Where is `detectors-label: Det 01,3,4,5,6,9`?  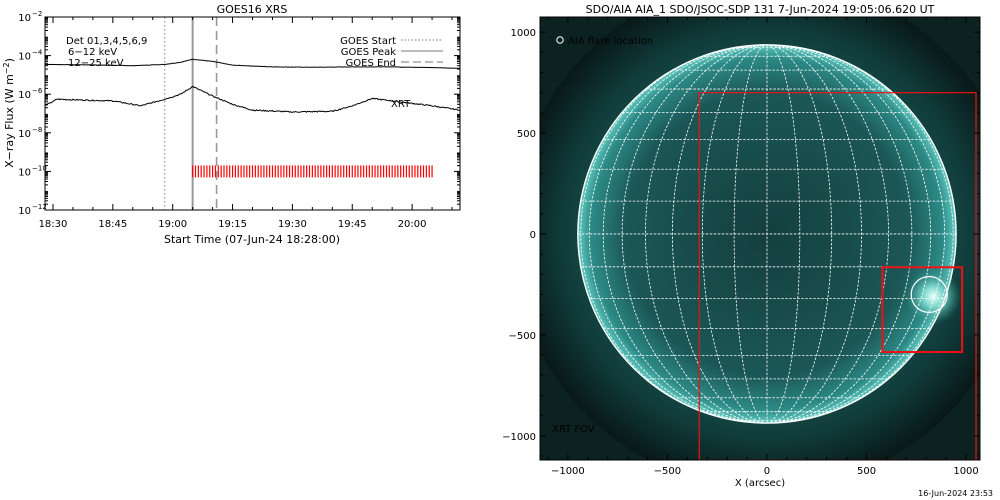
detectors-label: Det 01,3,4,5,6,9 is located at coordinates (106, 41).